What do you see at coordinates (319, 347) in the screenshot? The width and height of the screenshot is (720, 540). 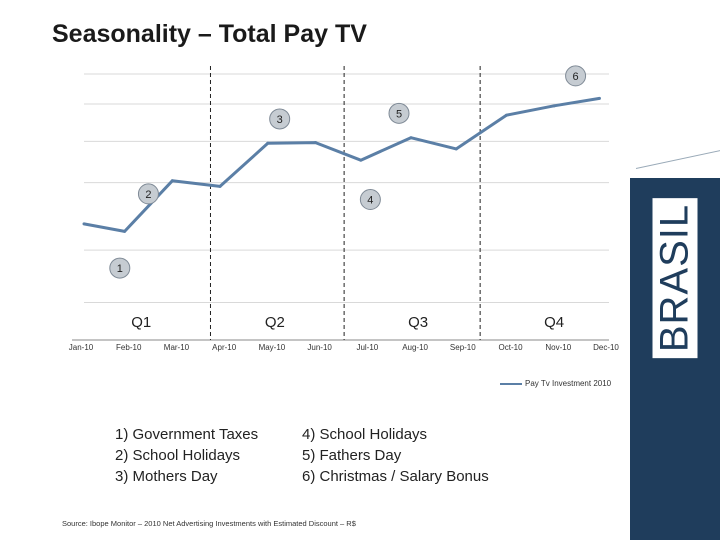 I see `x-tick-label: Jun-10` at bounding box center [319, 347].